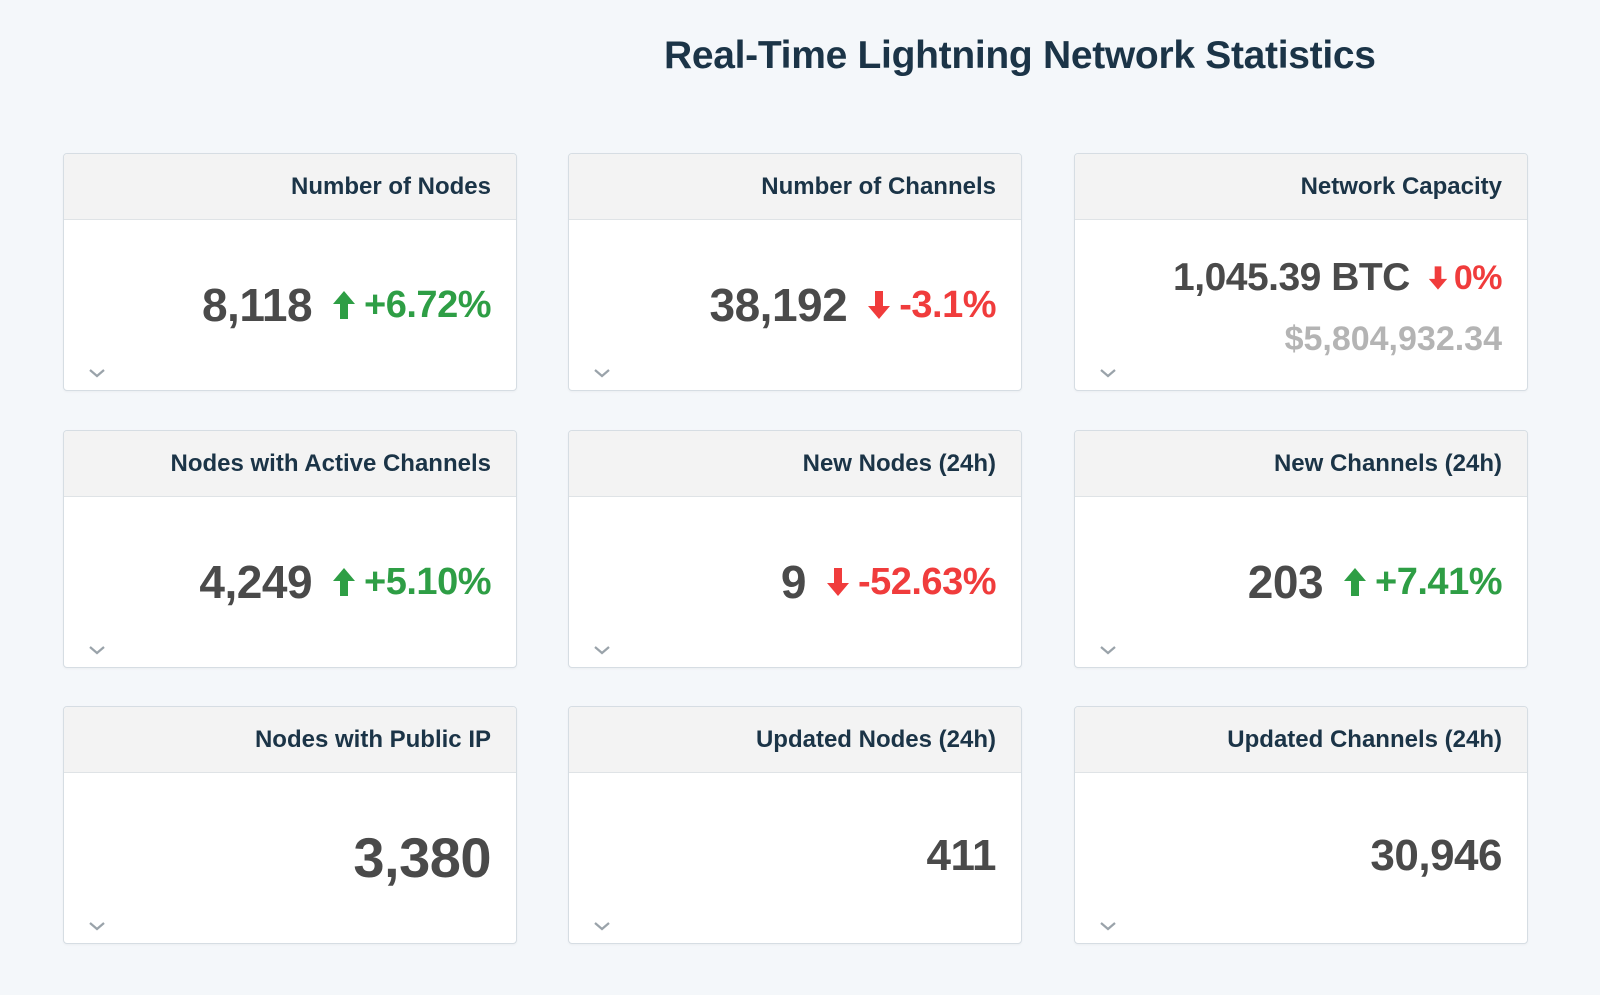 This screenshot has width=1600, height=995. What do you see at coordinates (1301, 858) in the screenshot?
I see `card-body: 30,946` at bounding box center [1301, 858].